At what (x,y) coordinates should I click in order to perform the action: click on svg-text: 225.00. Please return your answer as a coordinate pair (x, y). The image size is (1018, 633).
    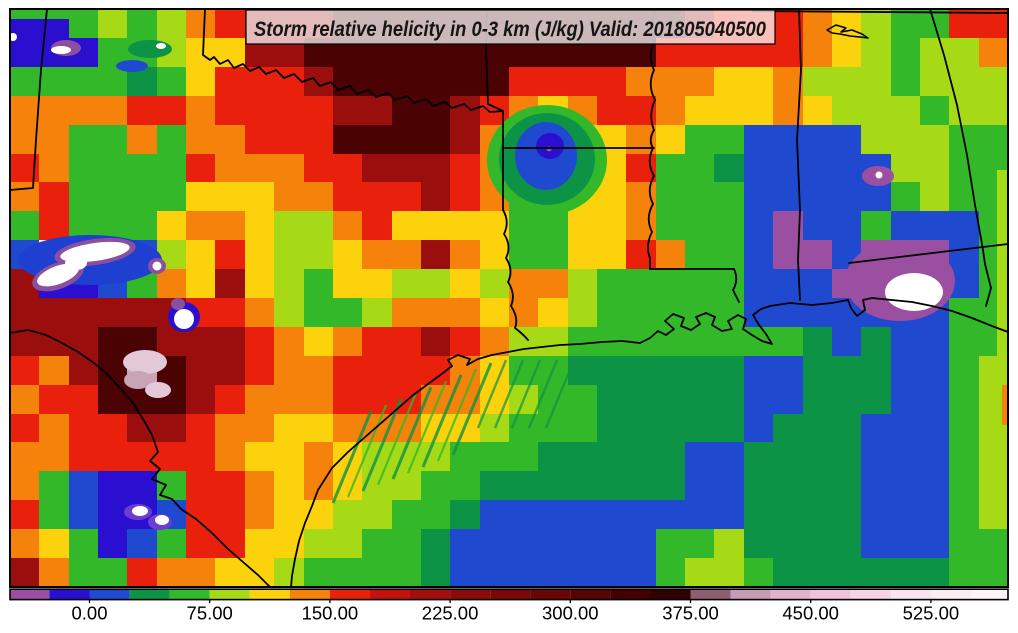
    Looking at the image, I should click on (450, 613).